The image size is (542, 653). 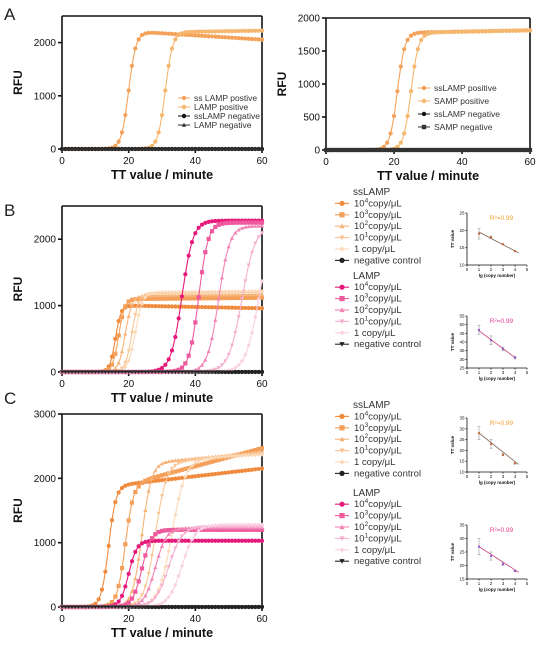 What do you see at coordinates (378, 451) in the screenshot?
I see `legend-label: 101copy/μL` at bounding box center [378, 451].